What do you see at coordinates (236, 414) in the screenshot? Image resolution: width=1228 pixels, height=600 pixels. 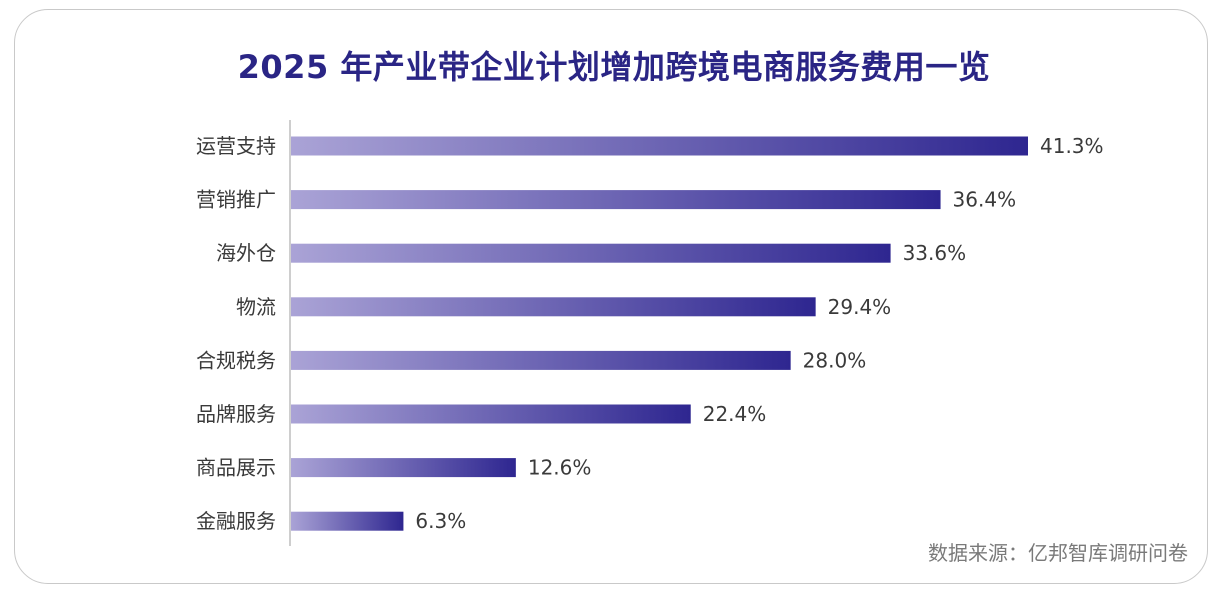 I see `category-label: 品牌服务` at bounding box center [236, 414].